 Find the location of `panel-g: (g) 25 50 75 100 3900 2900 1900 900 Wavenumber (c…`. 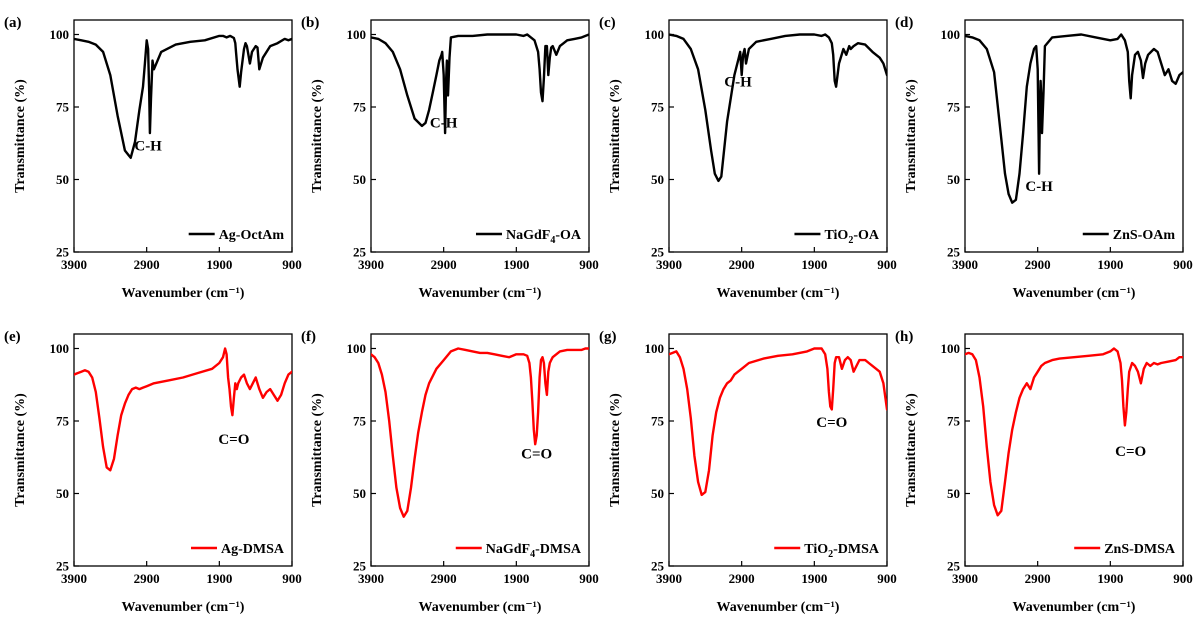

panel-g: (g) 25 50 75 100 3900 2900 1900 900 Wavenumber (c… is located at coordinates (748, 472).